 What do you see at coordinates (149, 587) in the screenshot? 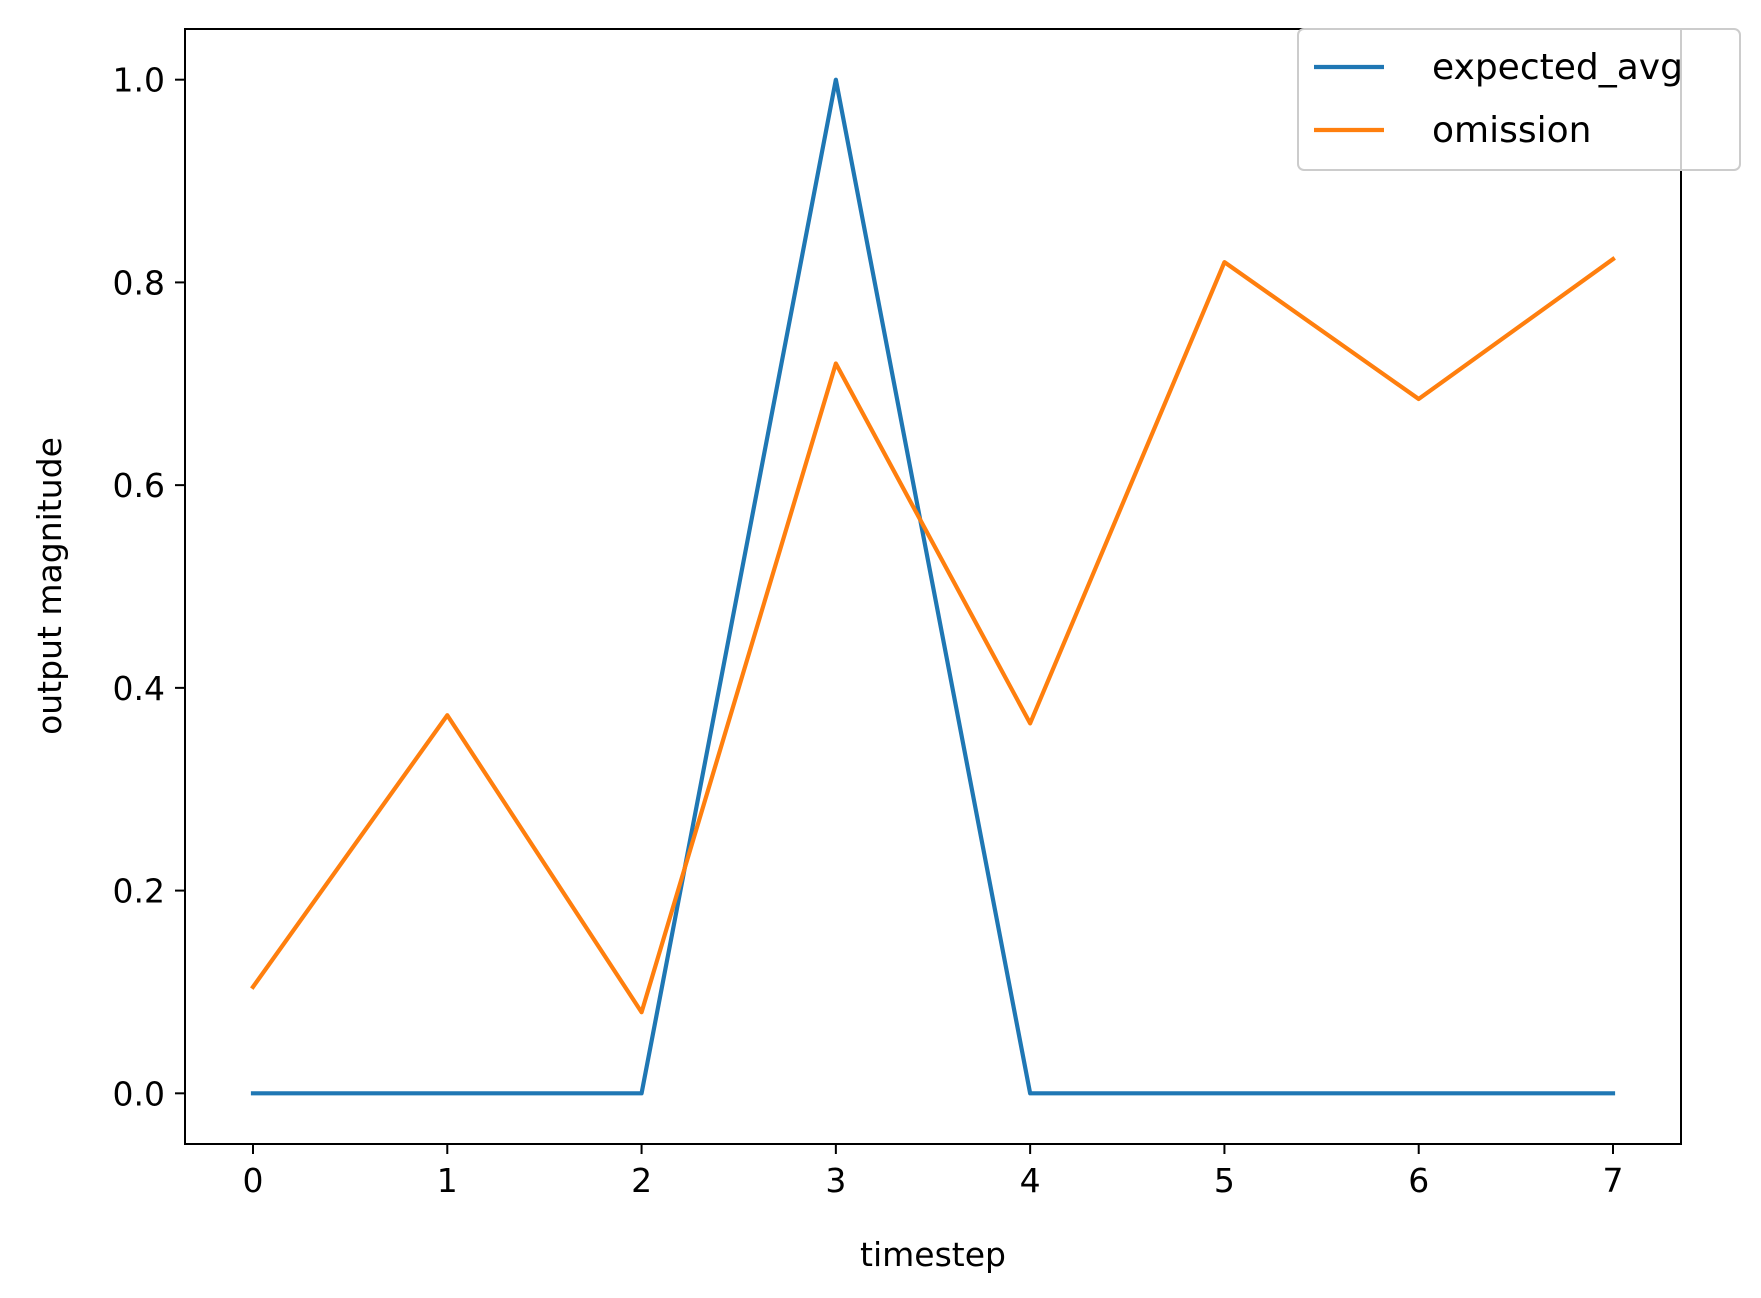
I see `y-axis-ticks: 0.0 0.2 0.4 0.6 0.8 1.0` at bounding box center [149, 587].